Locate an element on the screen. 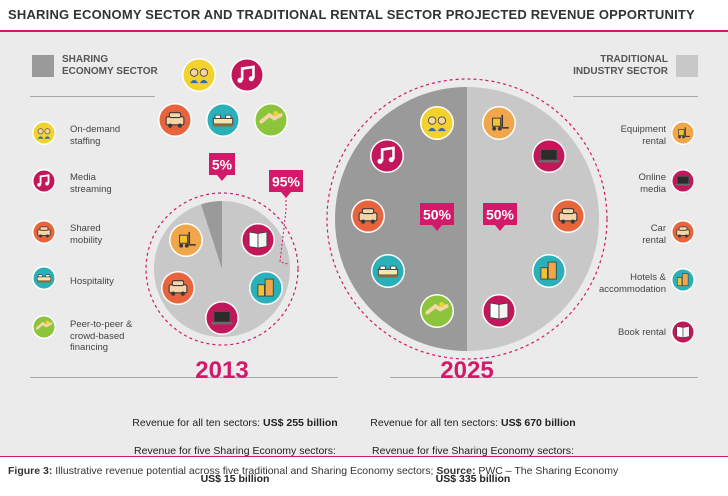 The height and width of the screenshot is (496, 728). sharing-economy-header: SHARING ECONOMY SECTOR is located at coordinates (110, 65).